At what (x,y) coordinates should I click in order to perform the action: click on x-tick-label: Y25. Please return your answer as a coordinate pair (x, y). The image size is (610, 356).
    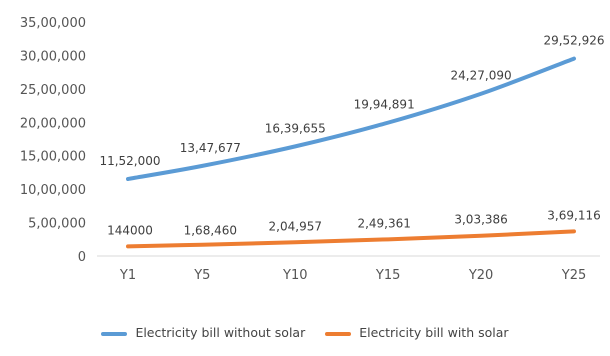
    Looking at the image, I should click on (573, 275).